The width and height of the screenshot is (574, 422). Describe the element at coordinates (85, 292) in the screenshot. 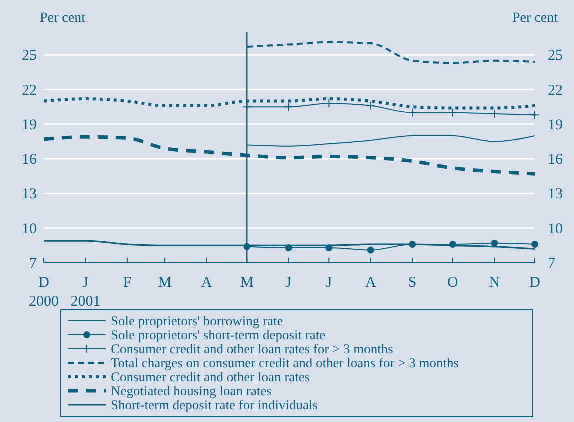

I see `x-tick-label: J 2001` at that location.